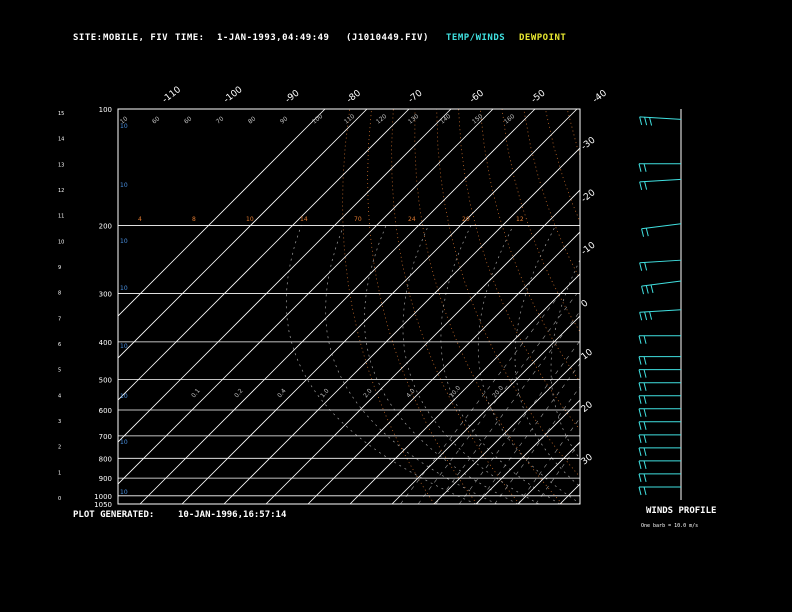  What do you see at coordinates (587, 459) in the screenshot?
I see `temp-tick-label-right: 30` at bounding box center [587, 459].